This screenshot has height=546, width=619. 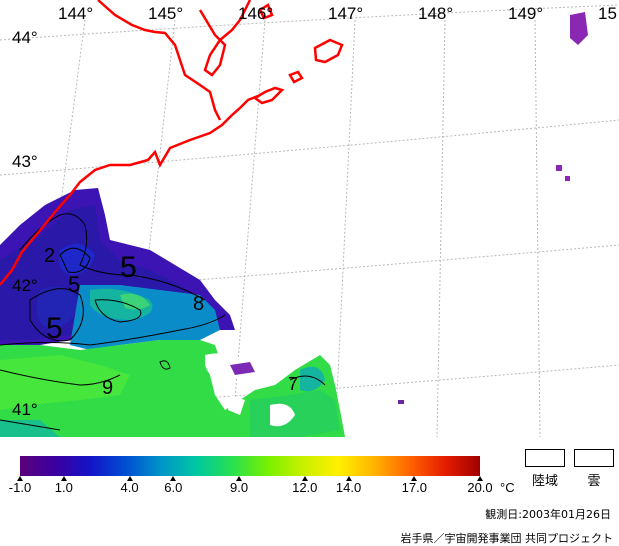 What do you see at coordinates (250, 466) in the screenshot?
I see `temperature-colorbar` at bounding box center [250, 466].